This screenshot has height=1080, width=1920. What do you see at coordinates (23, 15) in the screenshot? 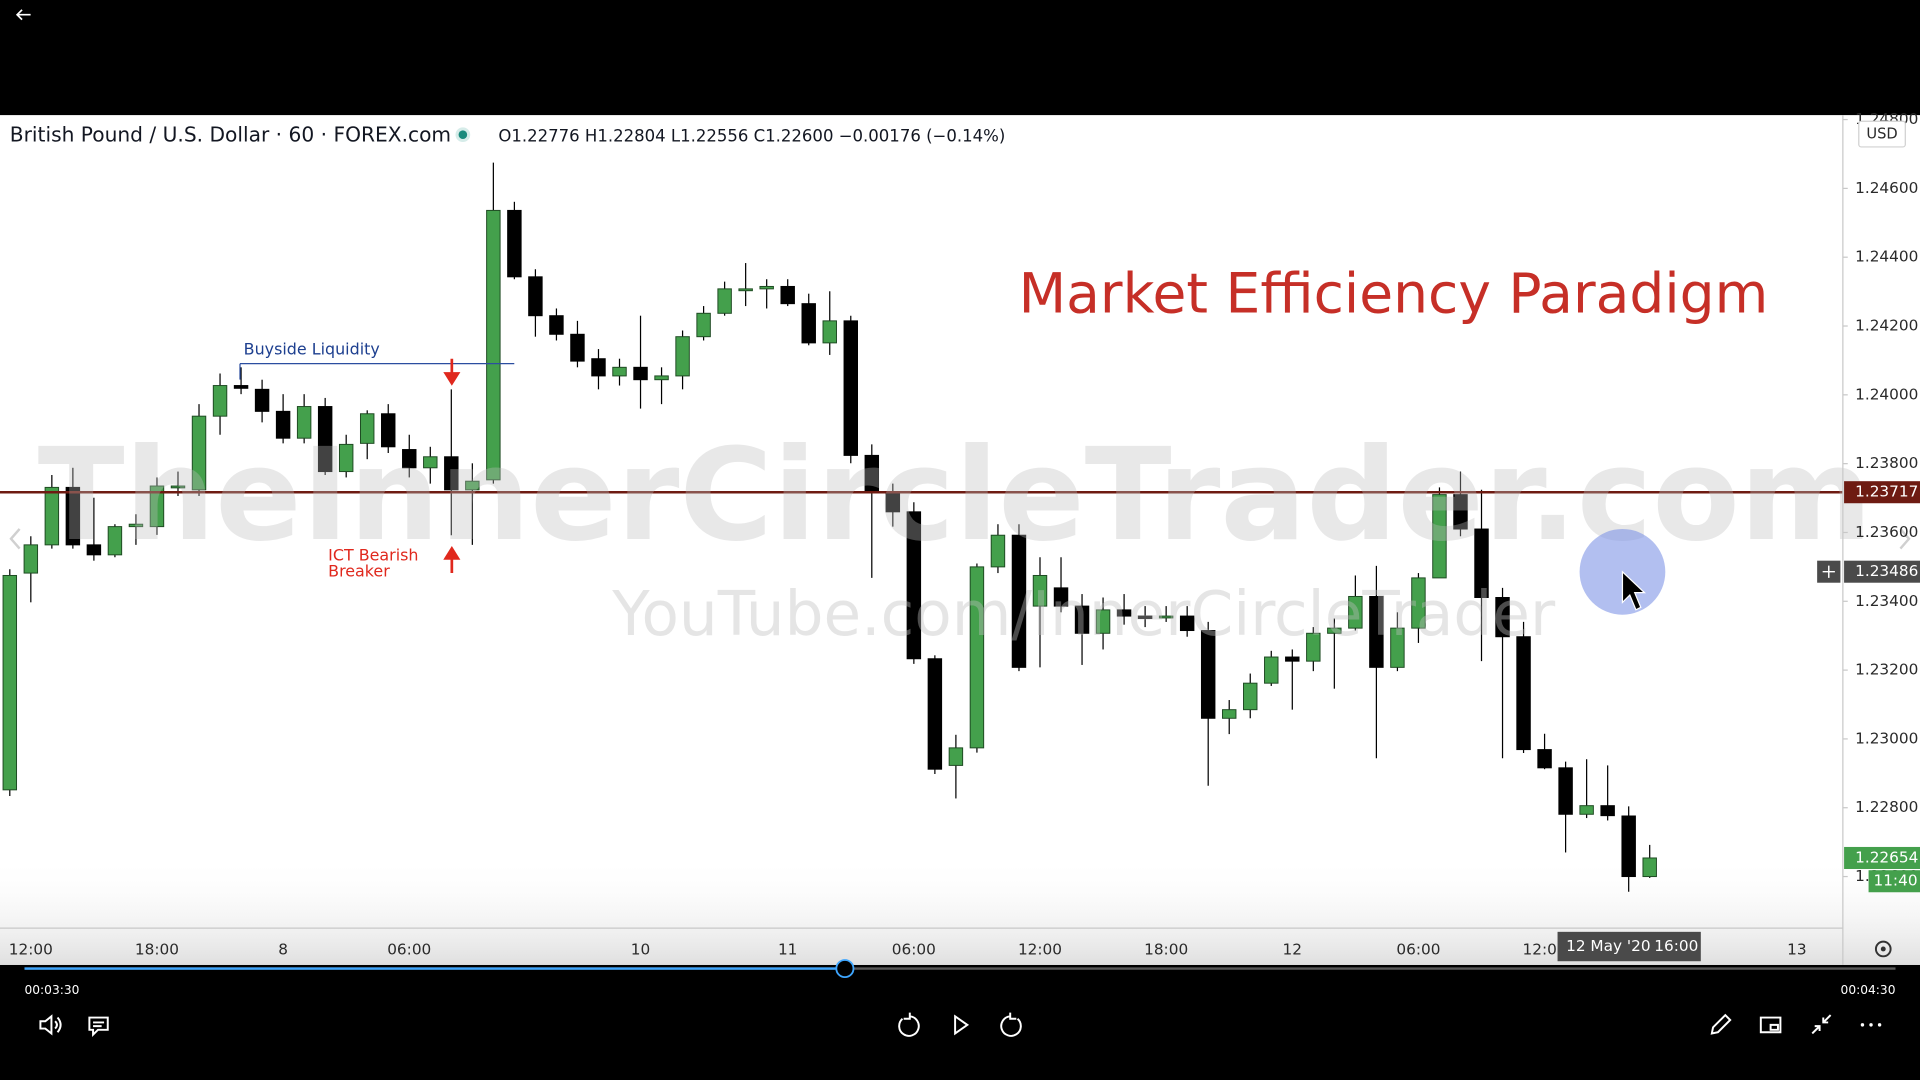
I see `back-button` at bounding box center [23, 15].